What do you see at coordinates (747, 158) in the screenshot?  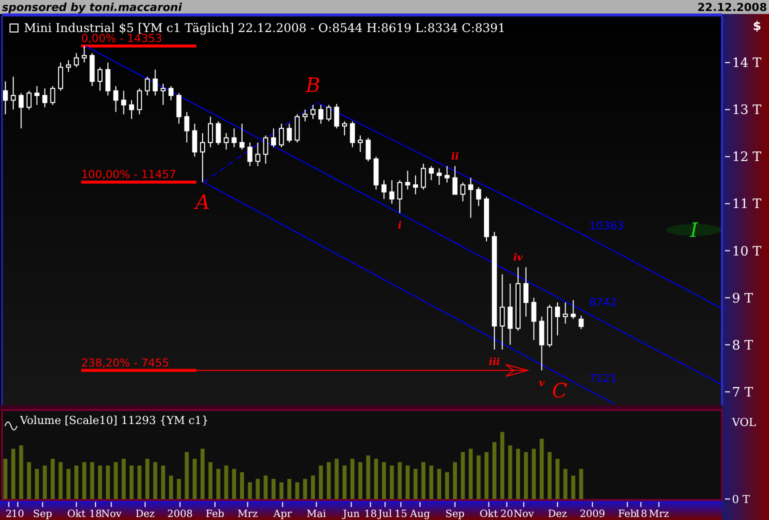 I see `y-tick-label: 12 T` at bounding box center [747, 158].